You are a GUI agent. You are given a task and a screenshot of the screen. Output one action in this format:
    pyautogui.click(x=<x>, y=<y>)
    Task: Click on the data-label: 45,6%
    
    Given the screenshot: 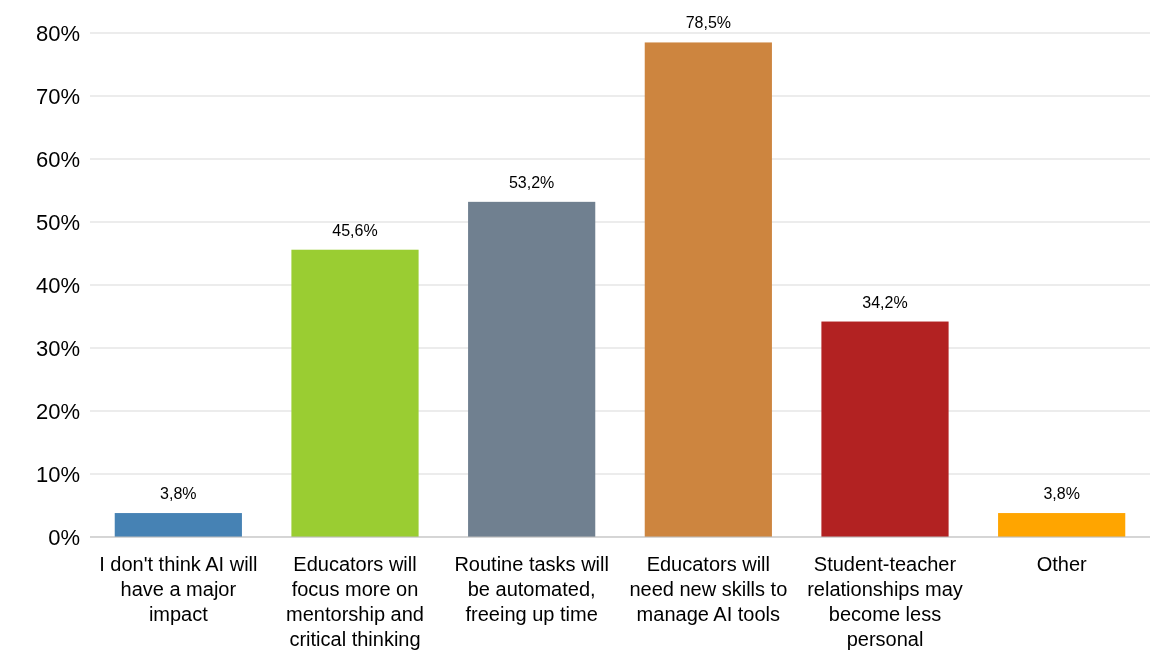 What is the action you would take?
    pyautogui.click(x=355, y=230)
    